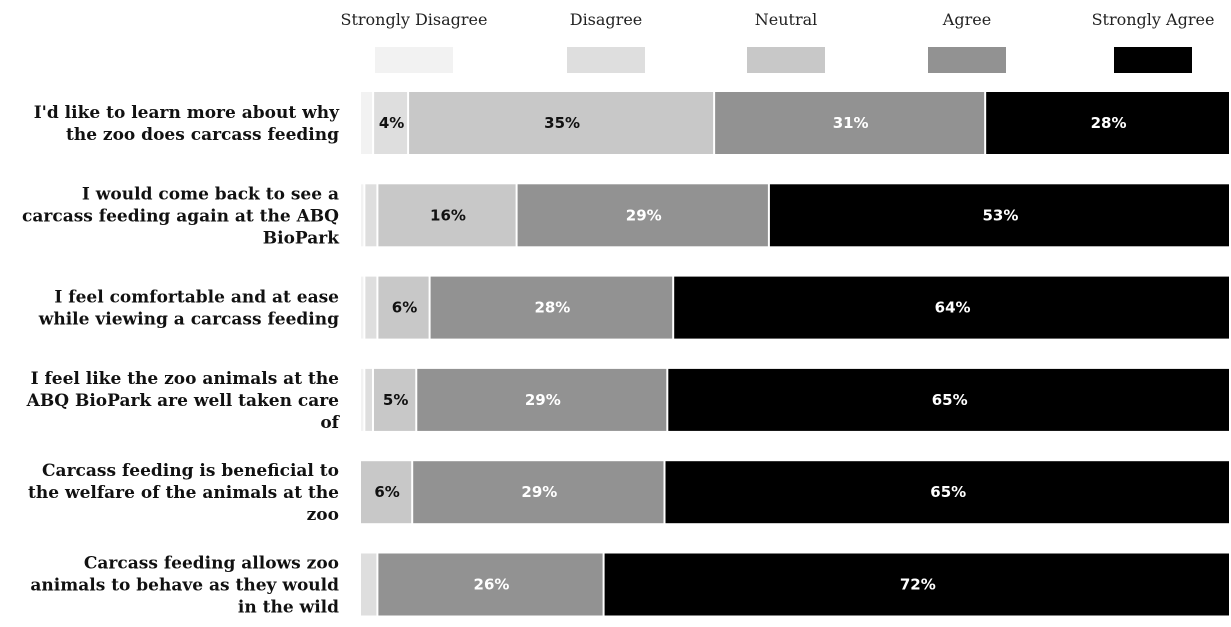 Image resolution: width=1231 pixels, height=627 pixels. I want to click on bar-row: 6% 28% 64%, so click(795, 307).